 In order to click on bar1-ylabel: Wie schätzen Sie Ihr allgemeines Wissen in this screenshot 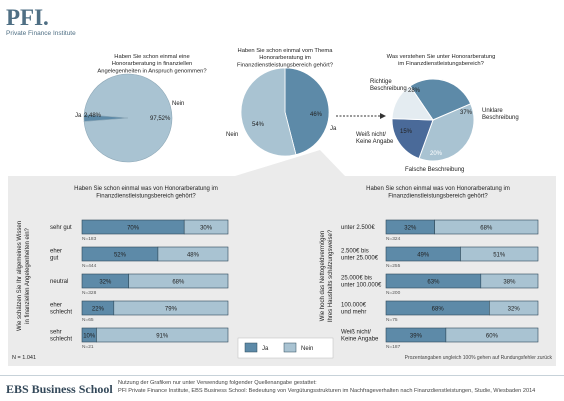, I will do `click(20, 276)`.